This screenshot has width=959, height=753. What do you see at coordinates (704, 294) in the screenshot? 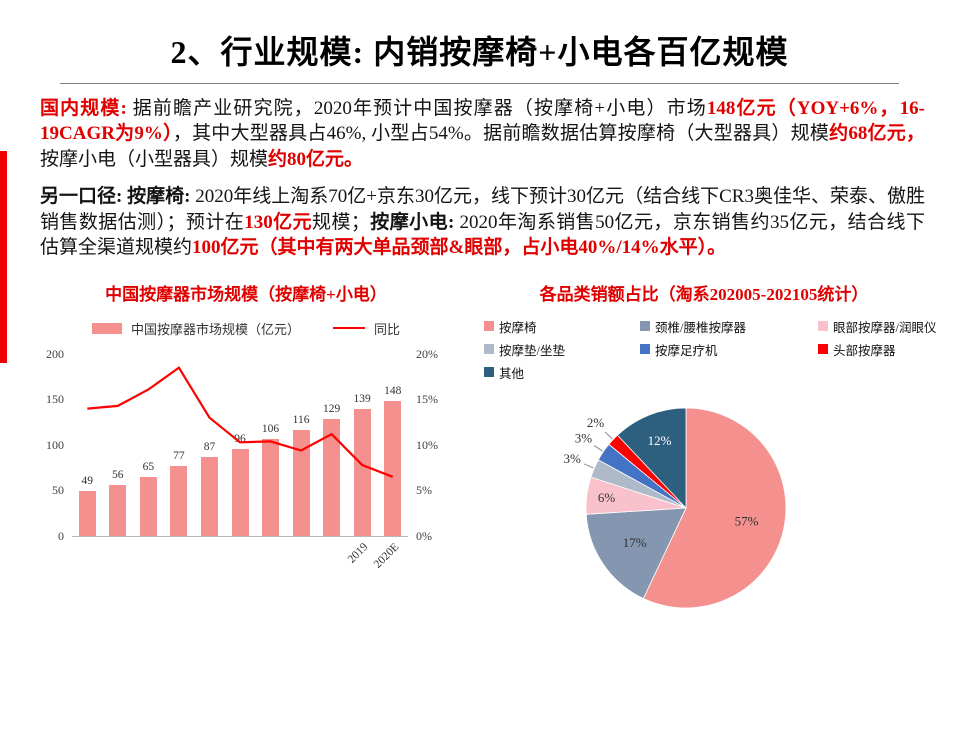
I see `pie-chart-title: 各品类销额占比（淘系202005-202105统计）` at bounding box center [704, 294].